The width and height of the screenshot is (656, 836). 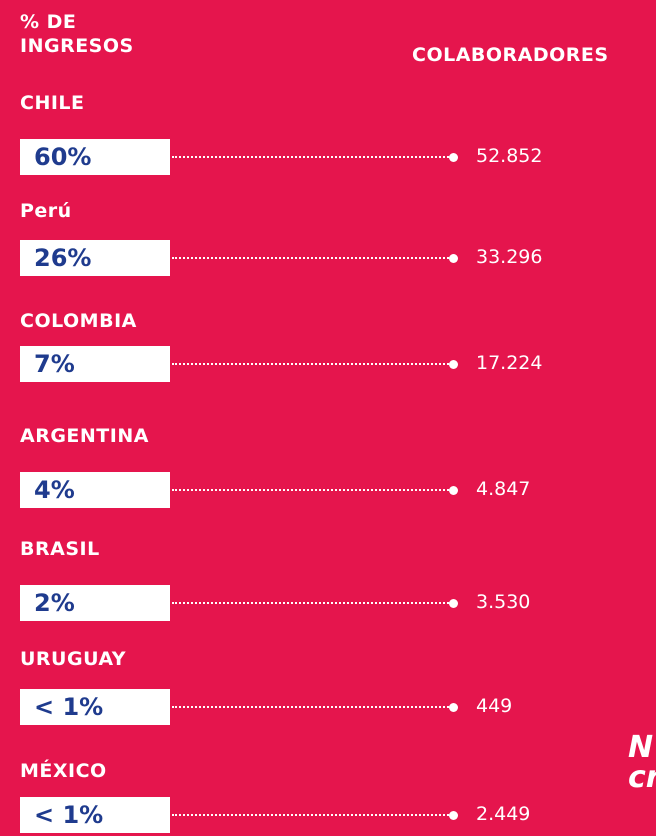 What do you see at coordinates (509, 363) in the screenshot?
I see `employee-count: 17.224` at bounding box center [509, 363].